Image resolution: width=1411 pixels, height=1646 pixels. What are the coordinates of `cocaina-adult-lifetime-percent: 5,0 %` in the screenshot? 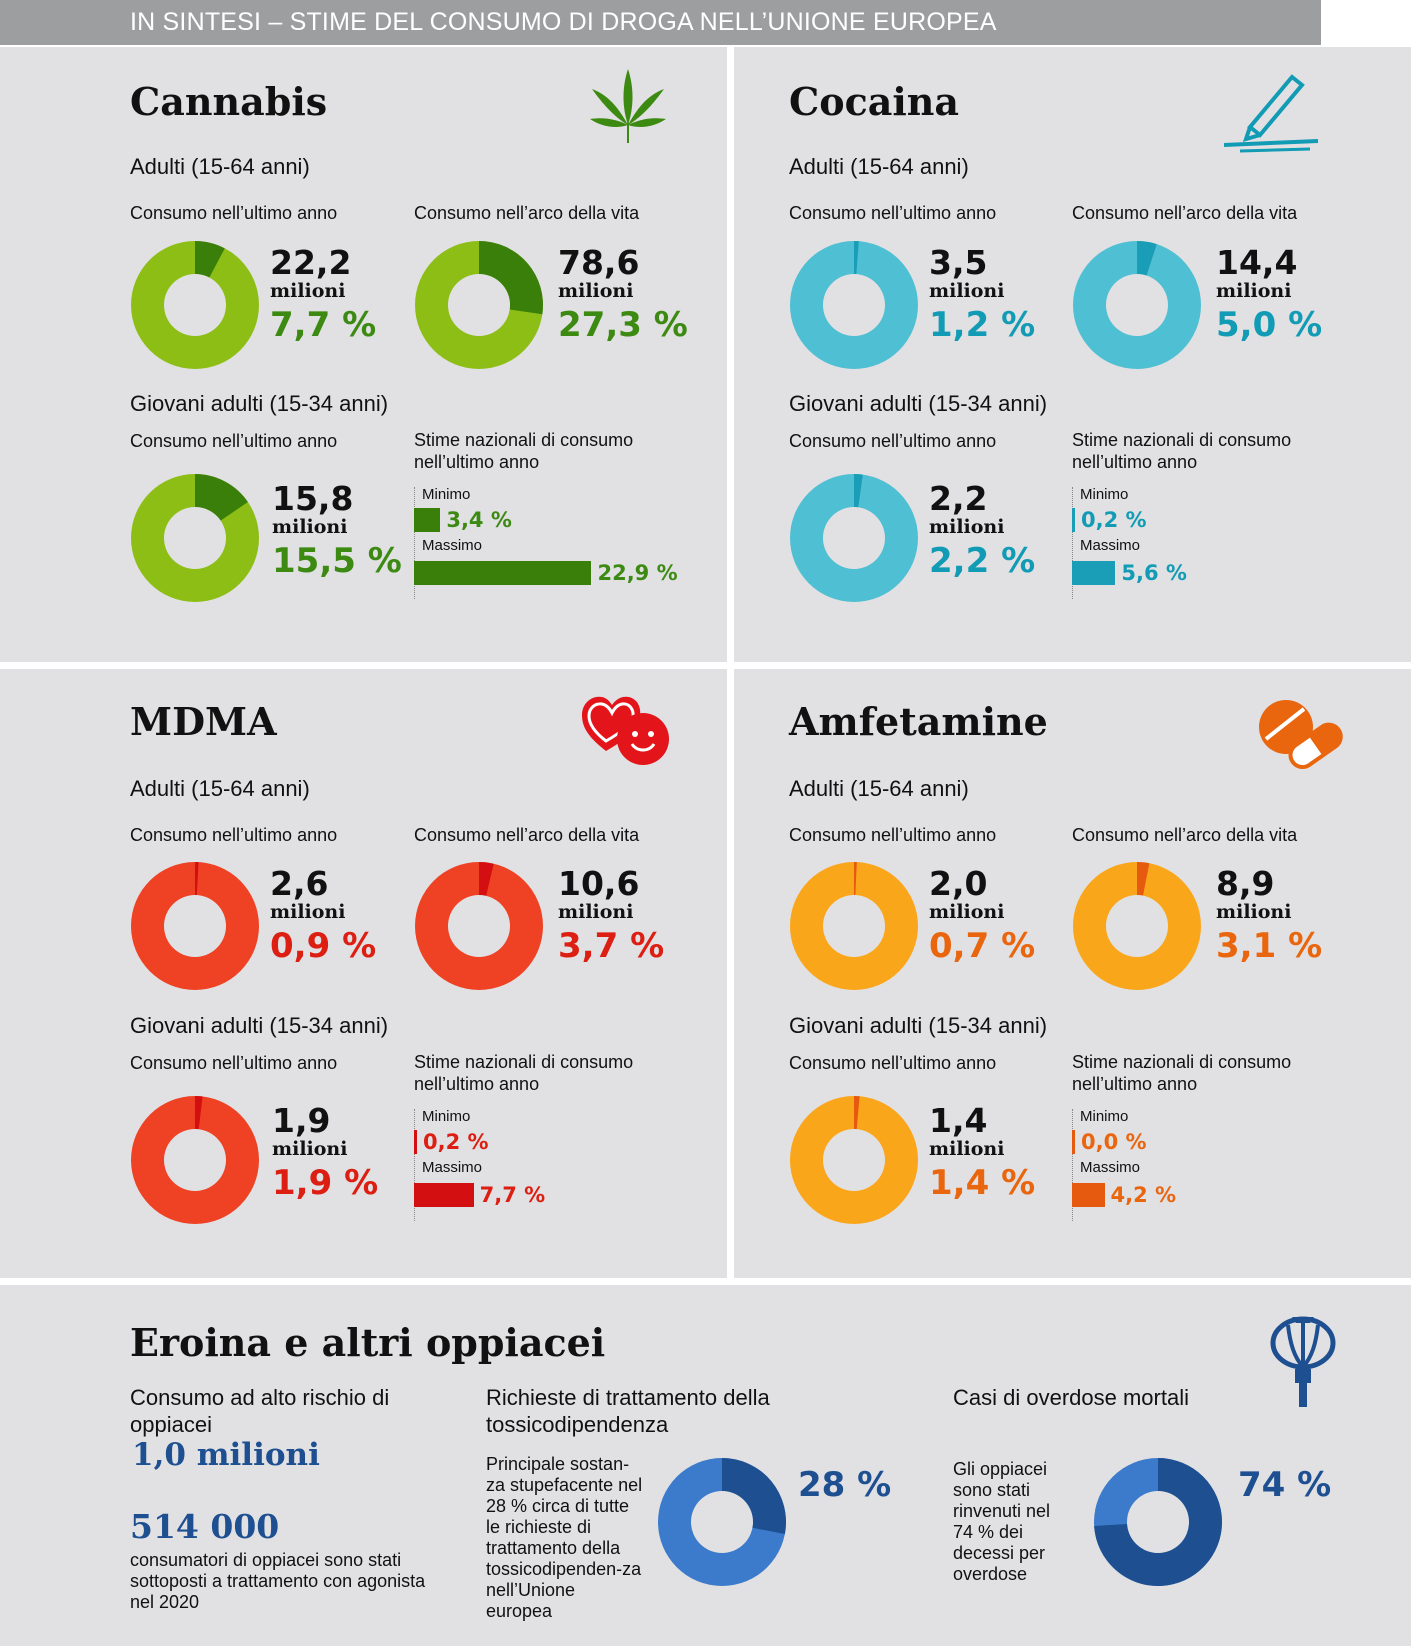 It's located at (1269, 325).